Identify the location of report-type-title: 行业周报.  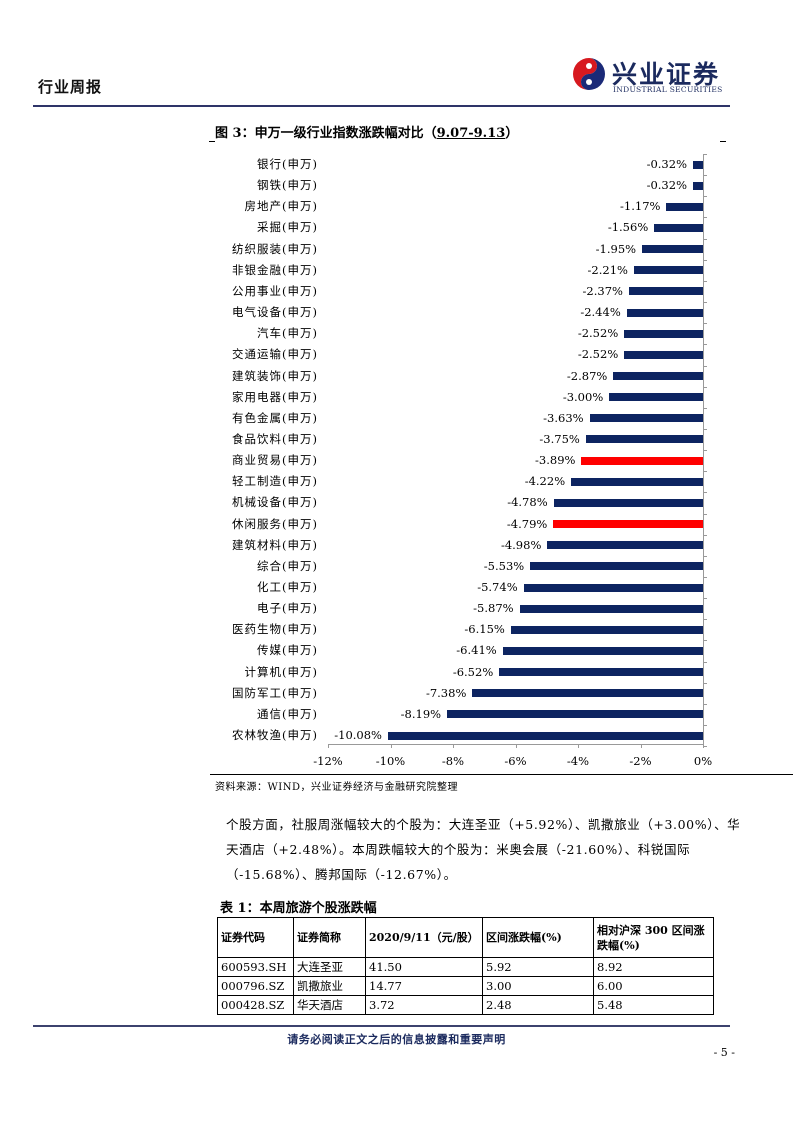
(70, 87).